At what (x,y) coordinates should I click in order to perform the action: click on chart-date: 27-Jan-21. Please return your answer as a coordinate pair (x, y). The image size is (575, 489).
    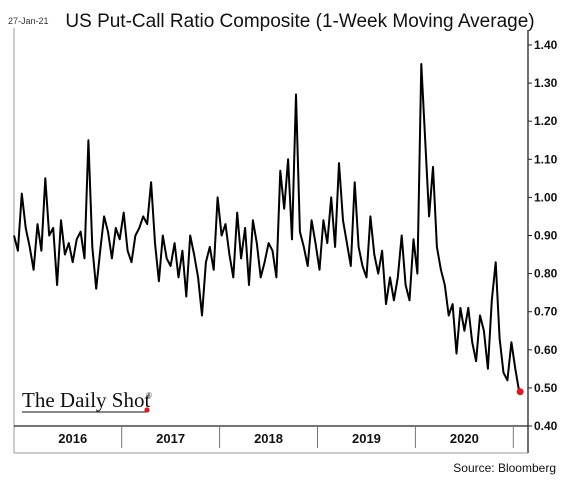
    Looking at the image, I should click on (28, 21).